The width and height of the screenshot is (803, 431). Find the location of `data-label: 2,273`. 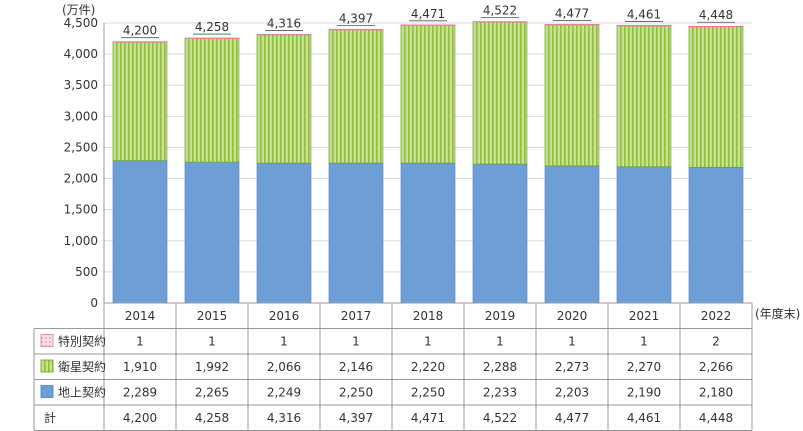

data-label: 2,273 is located at coordinates (572, 367).